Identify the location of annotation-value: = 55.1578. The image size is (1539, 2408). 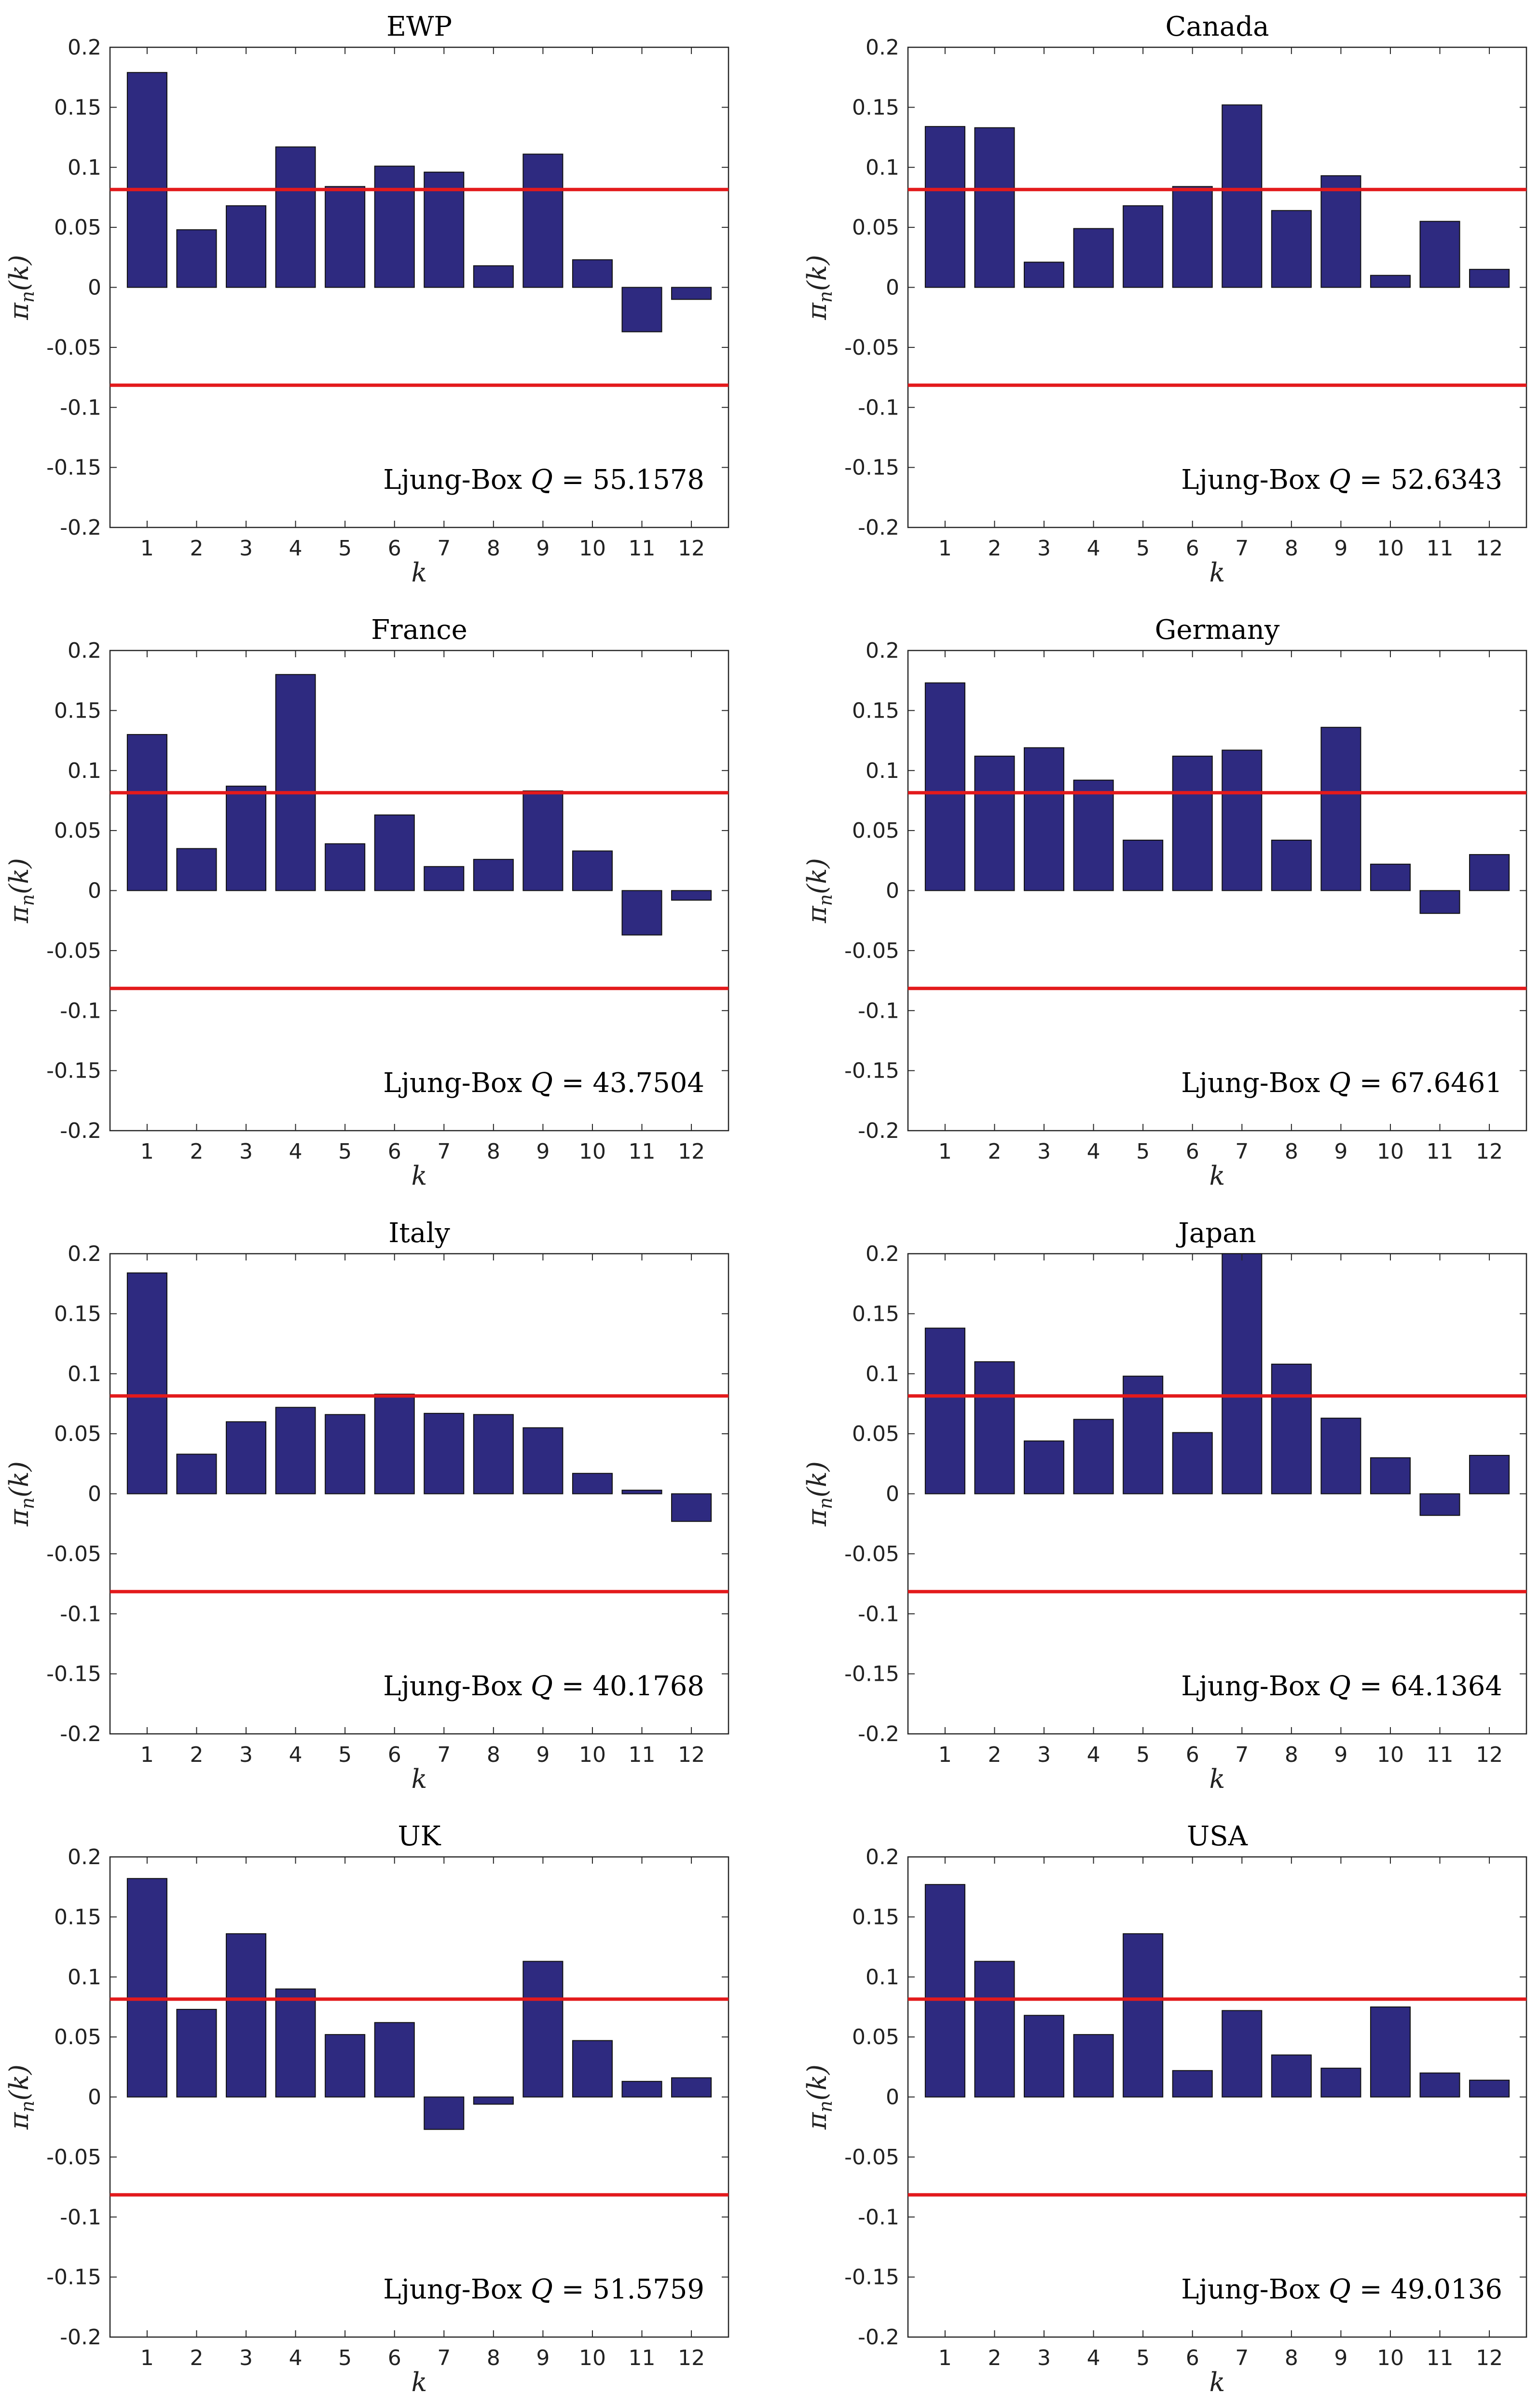
(628, 480).